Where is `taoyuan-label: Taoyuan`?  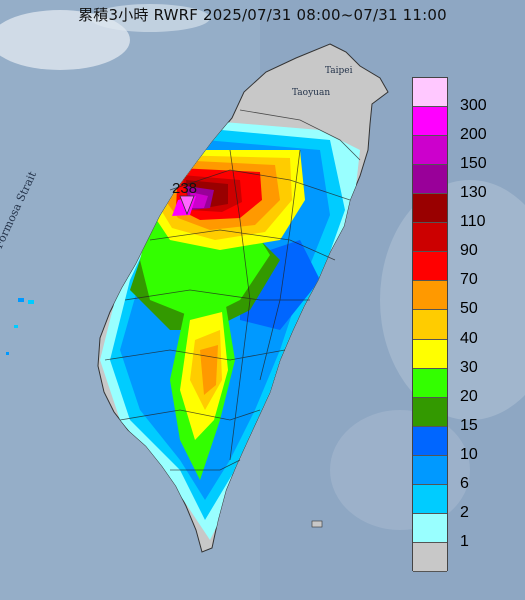 taoyuan-label: Taoyuan is located at coordinates (311, 93).